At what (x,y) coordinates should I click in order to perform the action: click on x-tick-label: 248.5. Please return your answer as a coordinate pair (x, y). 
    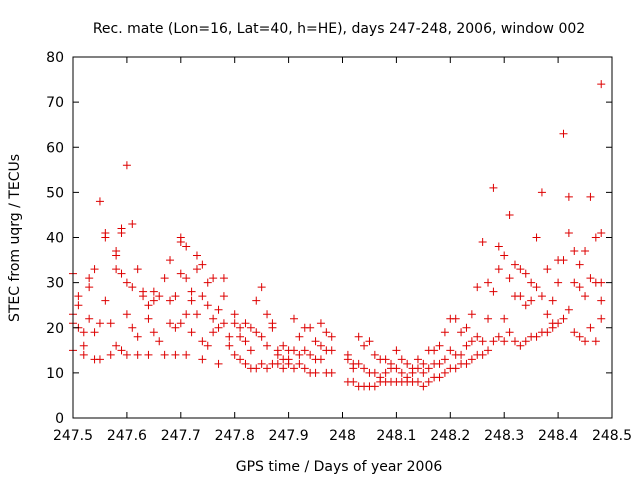
    Looking at the image, I should click on (612, 436).